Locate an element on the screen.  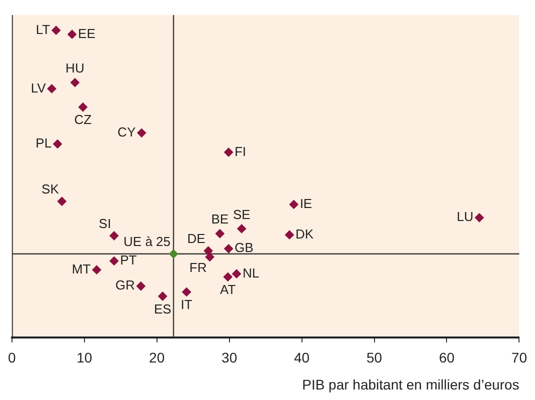
x-tick-label: 30 is located at coordinates (230, 358).